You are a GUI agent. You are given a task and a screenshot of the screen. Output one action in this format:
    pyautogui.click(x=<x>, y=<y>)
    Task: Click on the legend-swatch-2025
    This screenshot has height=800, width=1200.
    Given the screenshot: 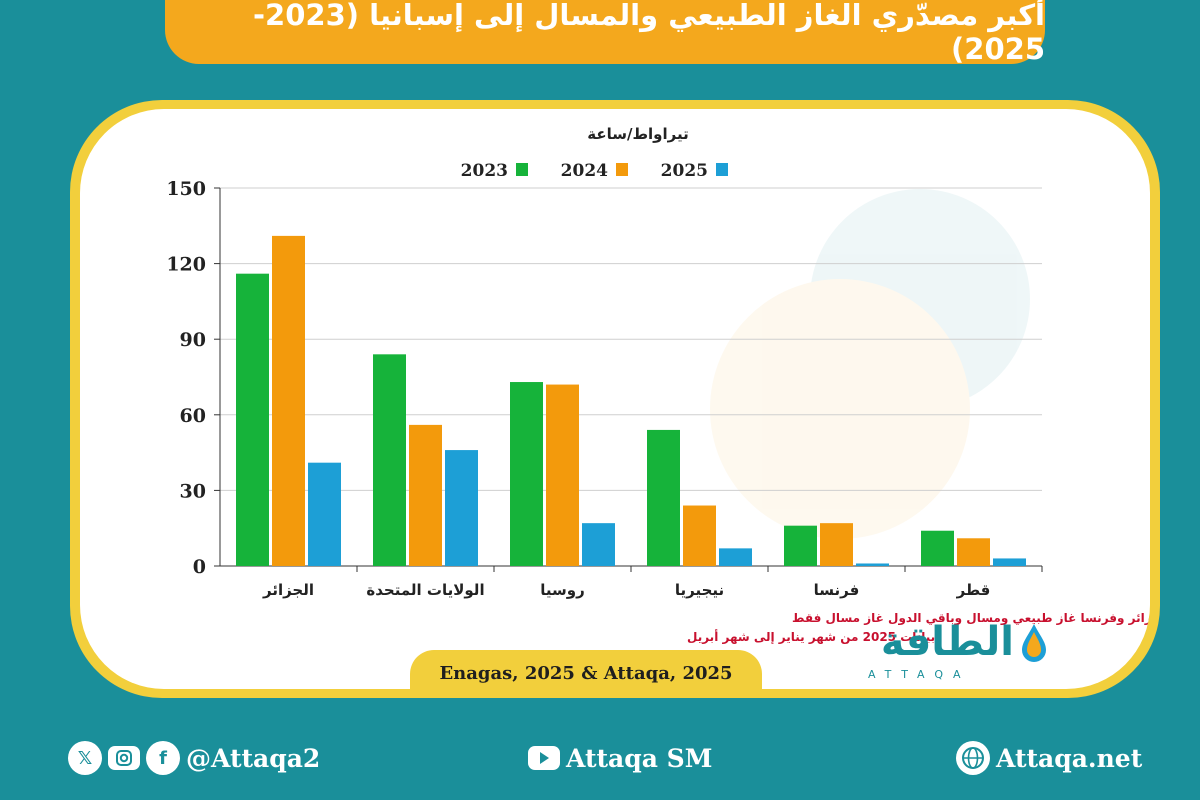 What is the action you would take?
    pyautogui.click(x=722, y=169)
    